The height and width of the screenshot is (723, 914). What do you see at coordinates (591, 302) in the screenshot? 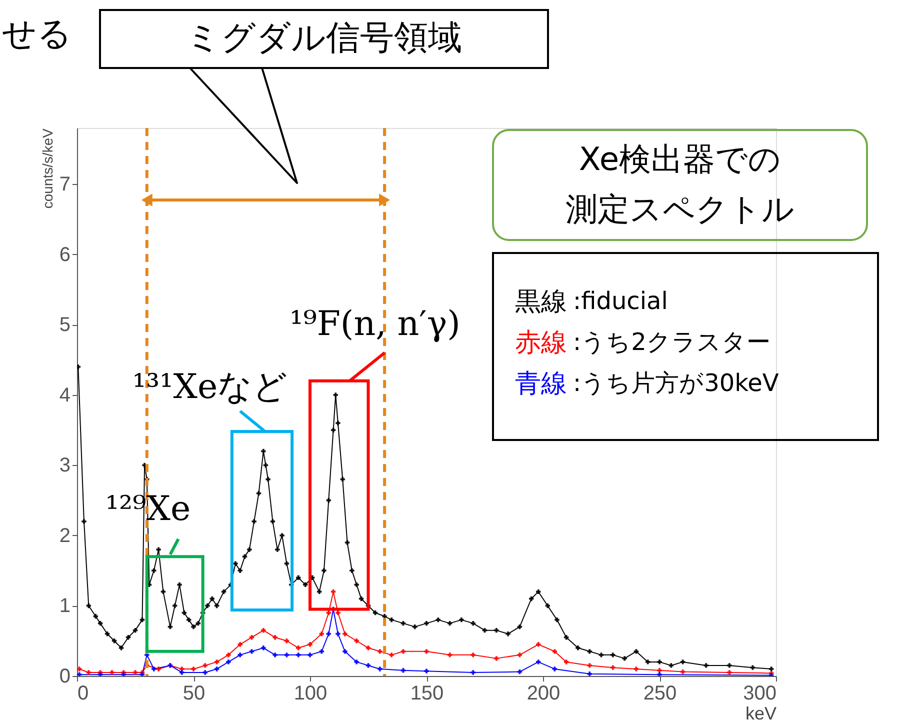
I see `text: 黒線:fiducial` at bounding box center [591, 302].